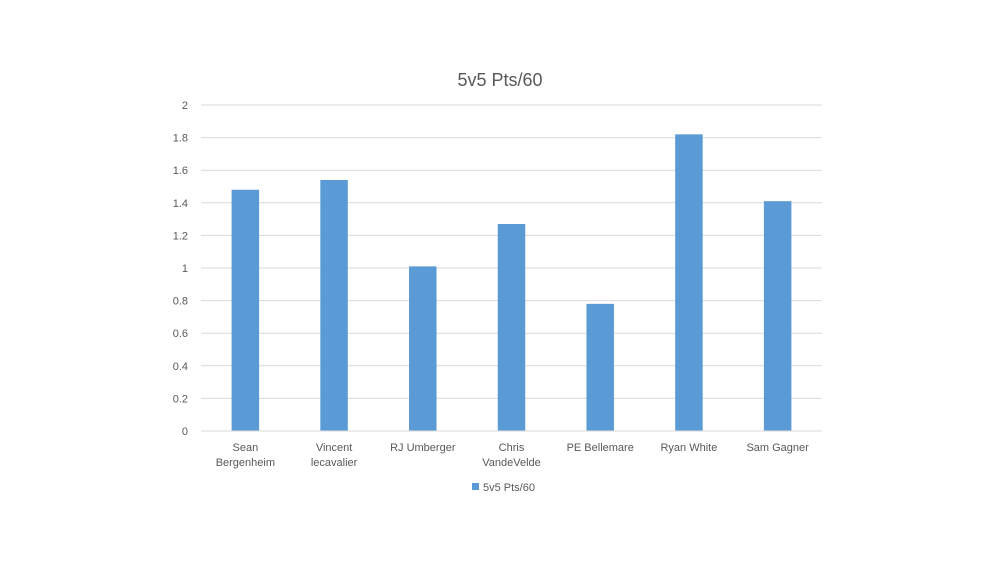 The height and width of the screenshot is (563, 1000). What do you see at coordinates (511, 463) in the screenshot?
I see `x-tick-label: VandeVelde` at bounding box center [511, 463].